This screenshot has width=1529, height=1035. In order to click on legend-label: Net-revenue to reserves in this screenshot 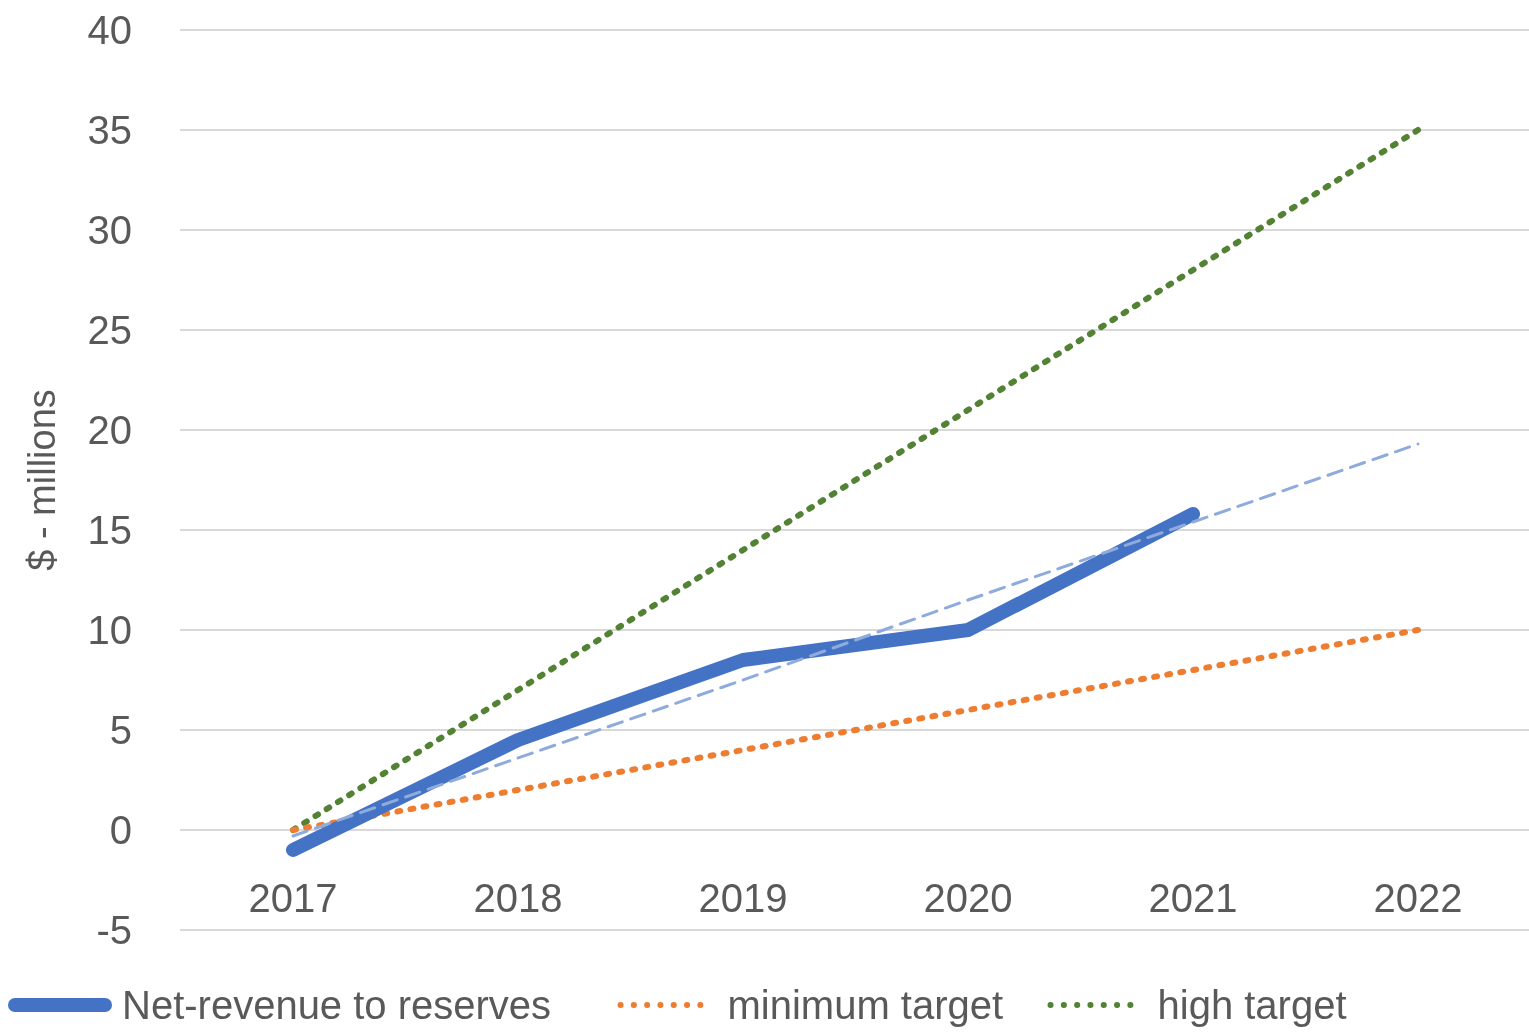, I will do `click(337, 1005)`.